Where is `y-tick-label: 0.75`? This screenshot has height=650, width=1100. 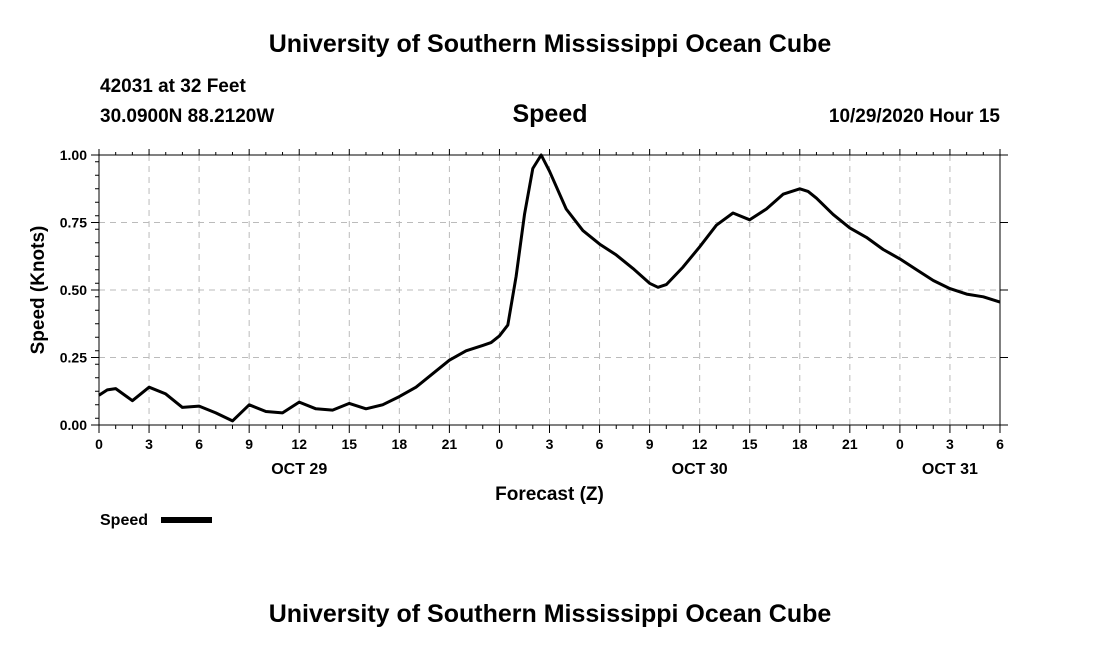
y-tick-label: 0.75 is located at coordinates (73, 223).